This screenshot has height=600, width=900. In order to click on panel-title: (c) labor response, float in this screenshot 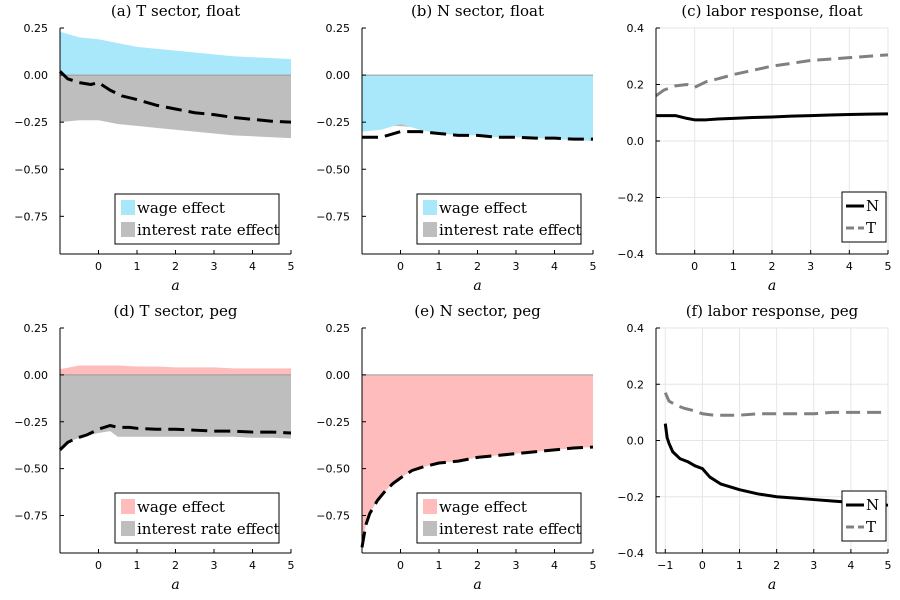, I will do `click(771, 11)`.